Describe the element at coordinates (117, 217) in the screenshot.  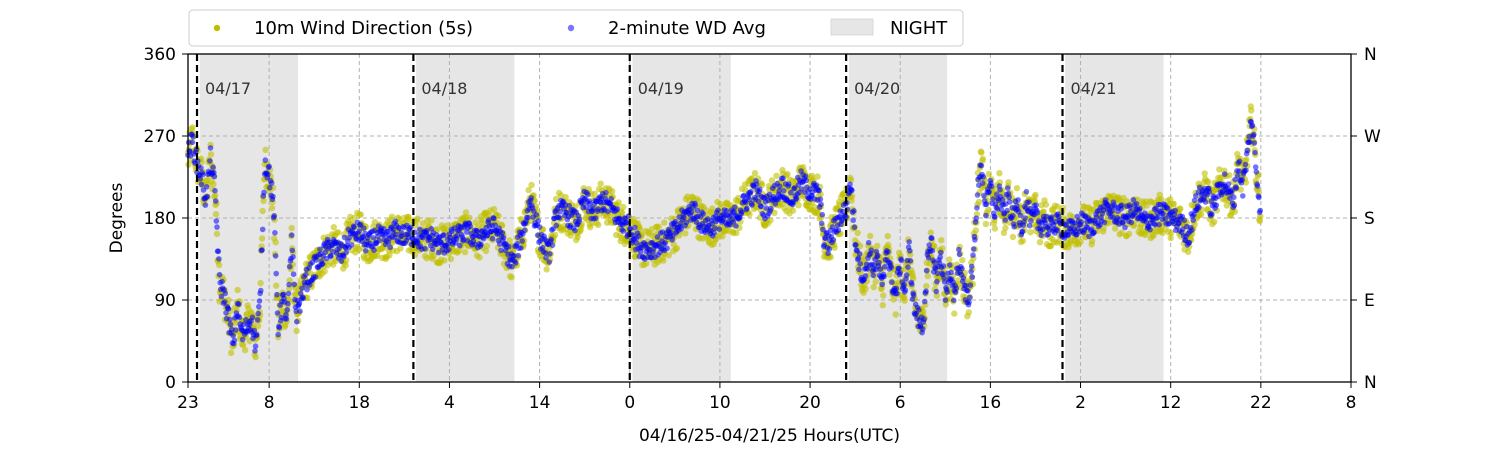
I see `y-axis-label: Degrees` at that location.